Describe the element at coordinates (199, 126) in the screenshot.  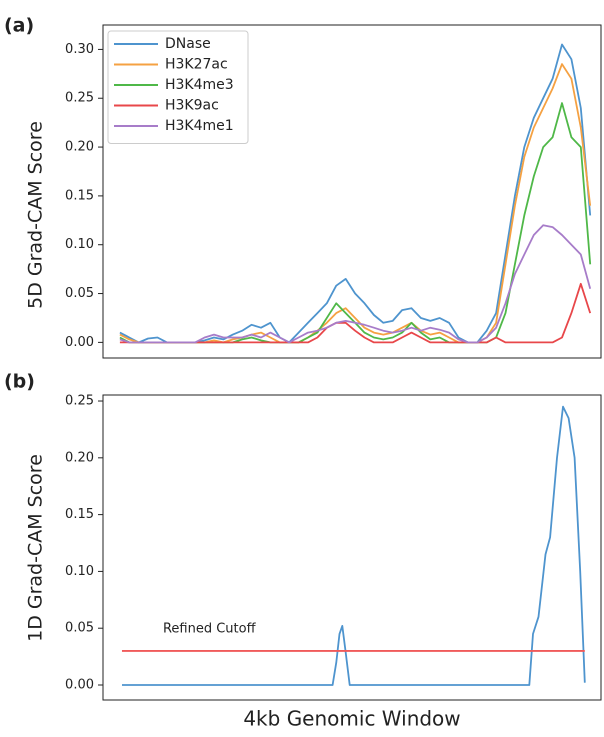
I see `legend-label: H3K4me1` at that location.